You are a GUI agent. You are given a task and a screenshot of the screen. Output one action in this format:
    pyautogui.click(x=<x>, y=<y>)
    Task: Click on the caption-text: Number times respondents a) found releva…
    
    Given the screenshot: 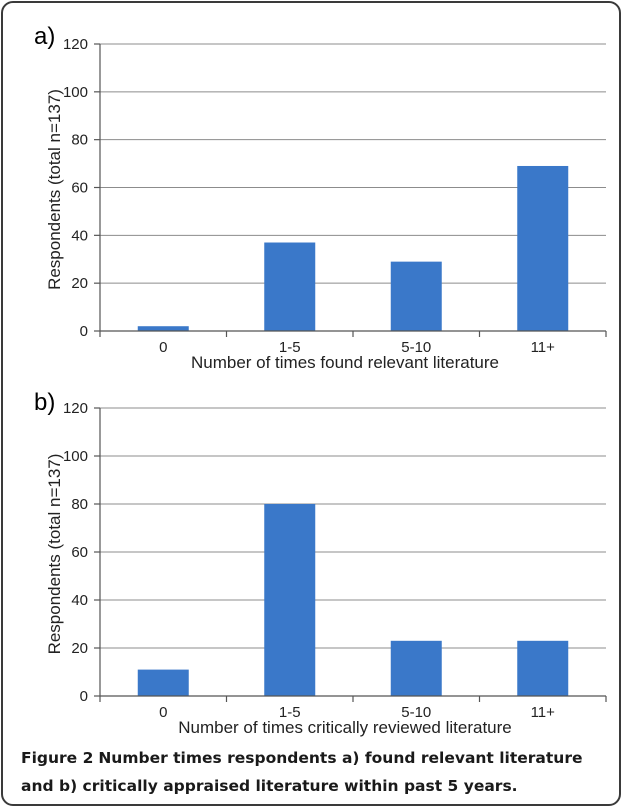 What is the action you would take?
    pyautogui.click(x=302, y=772)
    